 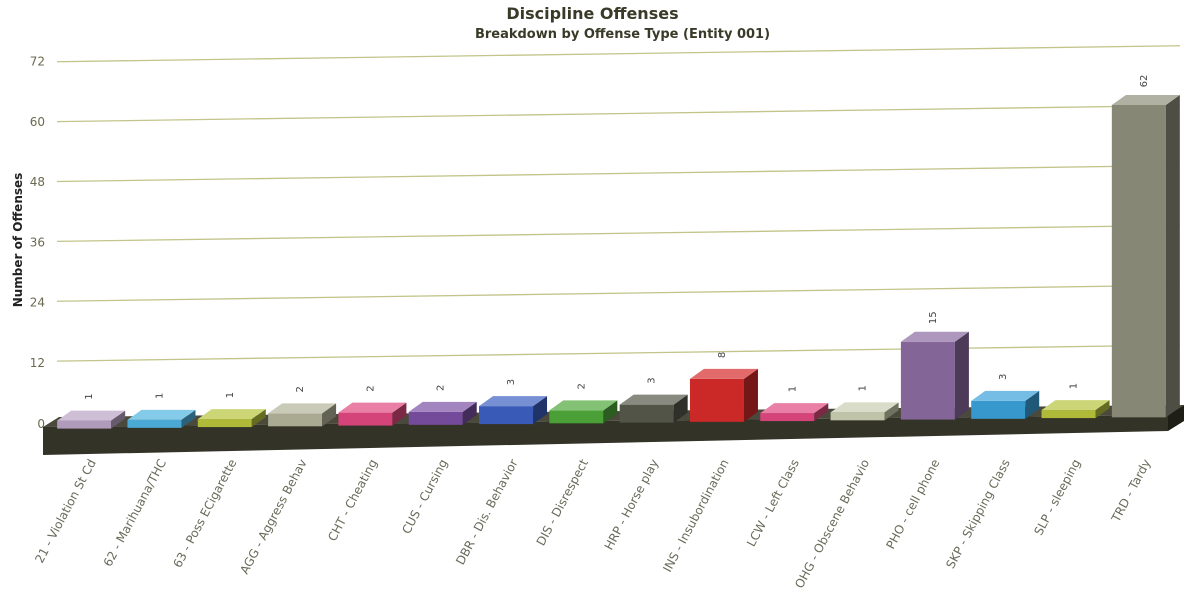 What do you see at coordinates (37, 303) in the screenshot?
I see `y-tick-label: 24` at bounding box center [37, 303].